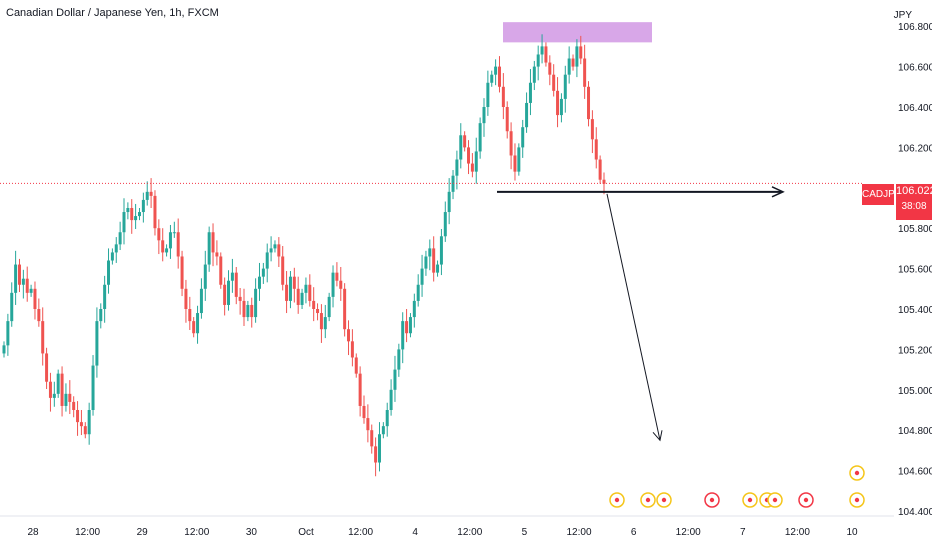  I want to click on time-tick-label: Oct, so click(306, 532).